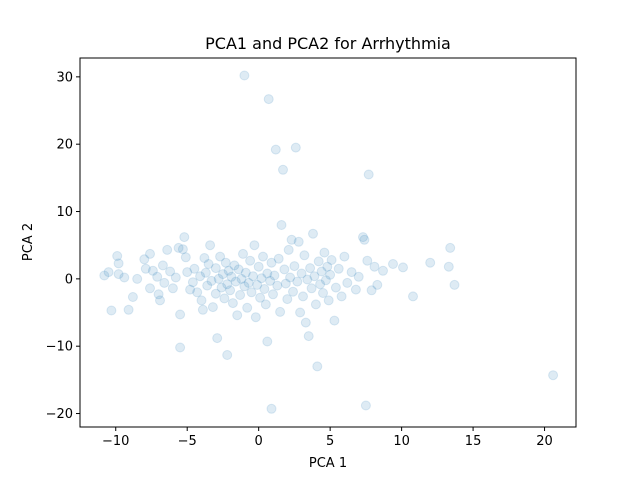  I want to click on y-tick-label: −10, so click(59, 347).